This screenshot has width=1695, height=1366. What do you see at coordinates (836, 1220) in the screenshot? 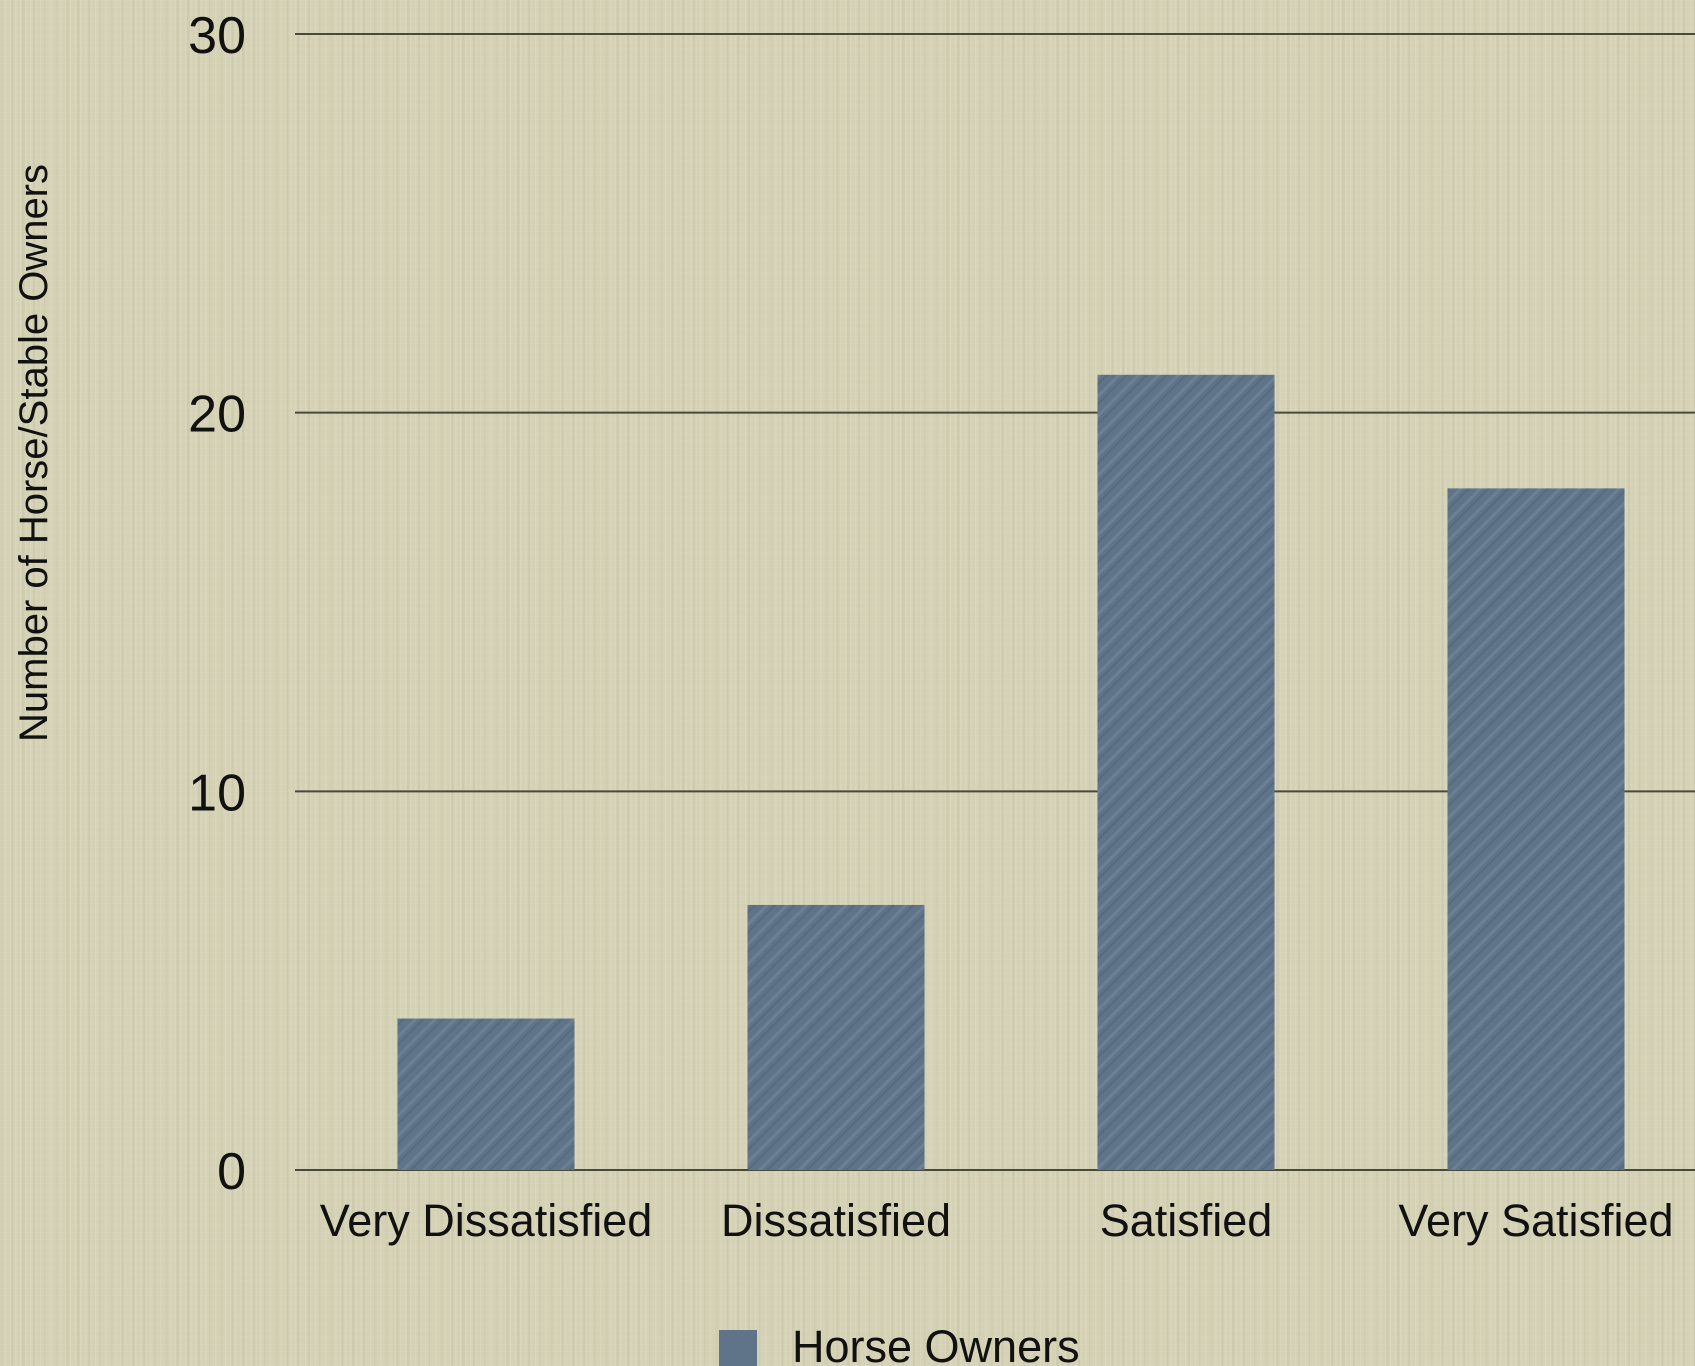
I see `category-label-dissatisfied: Dissatisfied` at bounding box center [836, 1220].